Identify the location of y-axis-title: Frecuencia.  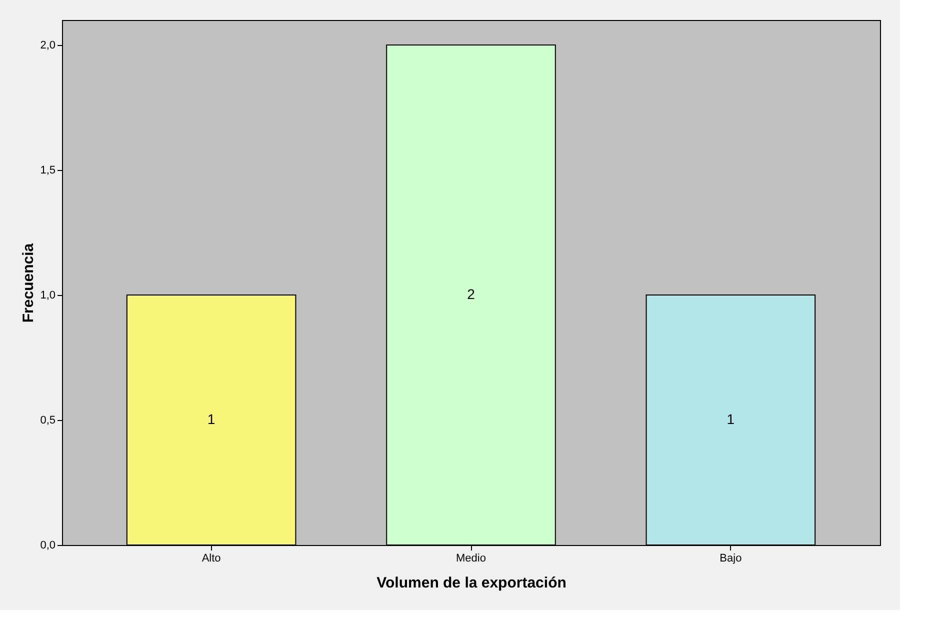
(29, 282).